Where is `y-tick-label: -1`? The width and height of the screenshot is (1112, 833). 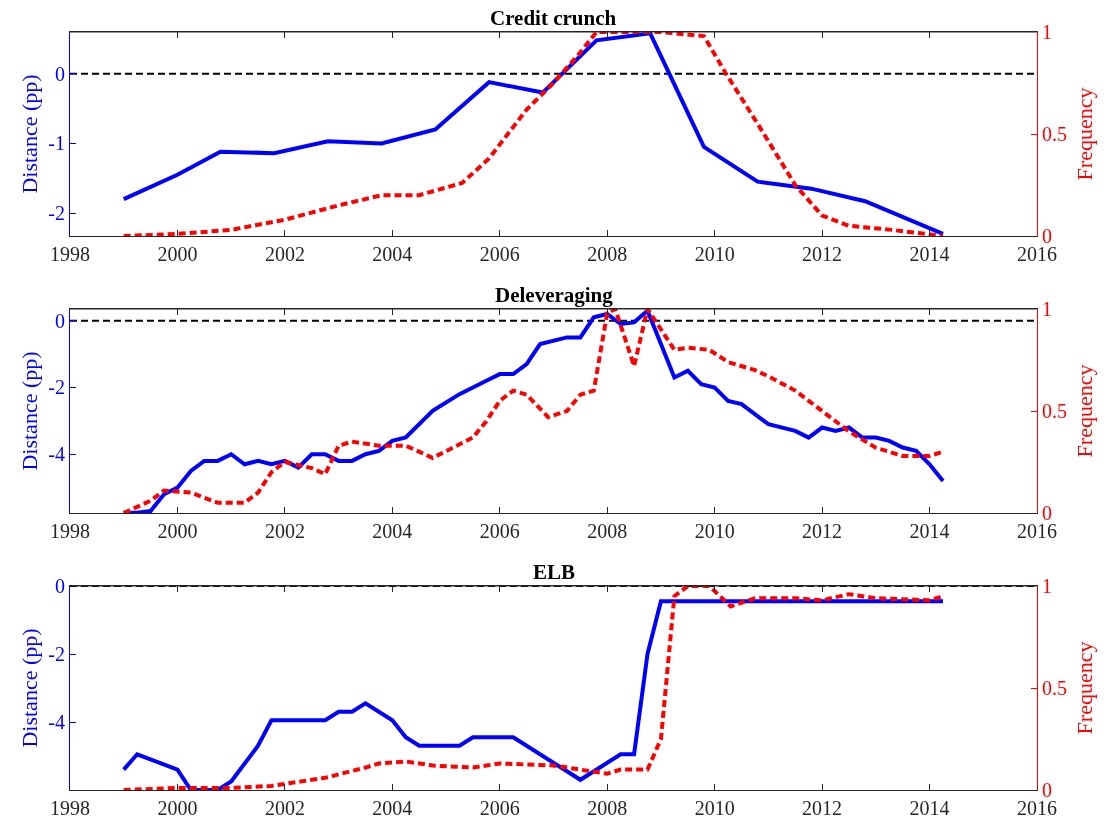
y-tick-label: -1 is located at coordinates (56, 143).